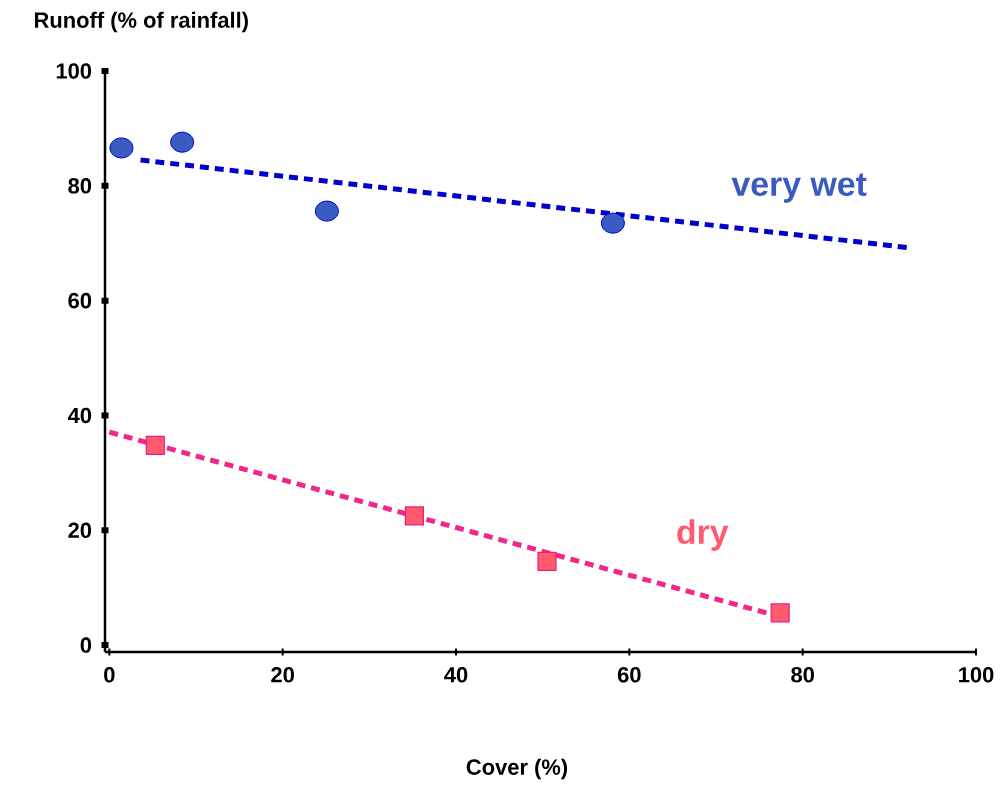 This screenshot has width=1005, height=787. What do you see at coordinates (456, 675) in the screenshot?
I see `x-tick-label: 40` at bounding box center [456, 675].